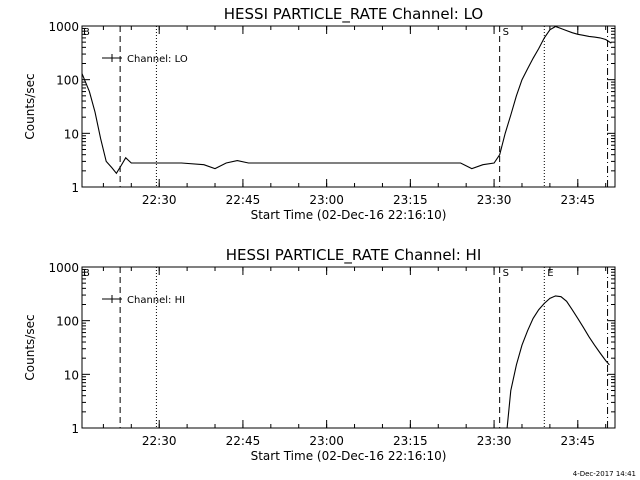  What do you see at coordinates (156, 300) in the screenshot?
I see `legend-label: Channel: HI` at bounding box center [156, 300].